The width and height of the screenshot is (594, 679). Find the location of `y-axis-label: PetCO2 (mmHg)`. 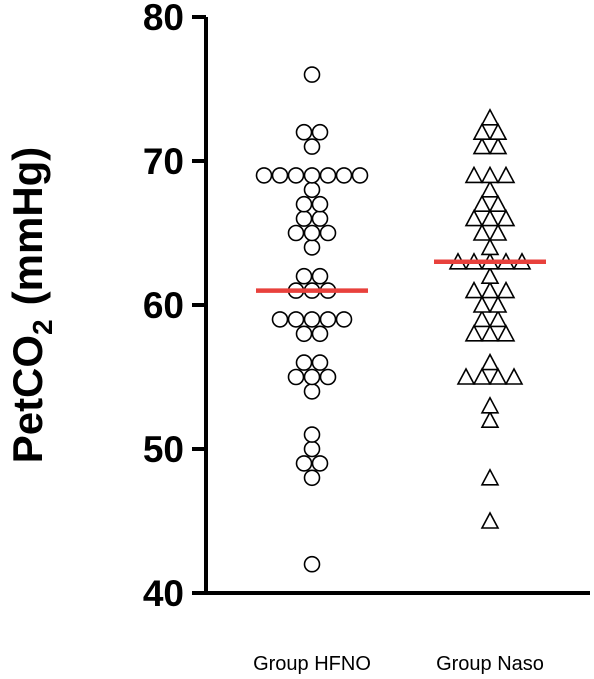

y-axis-label: PetCO2 (mmHg) is located at coordinates (31, 305).